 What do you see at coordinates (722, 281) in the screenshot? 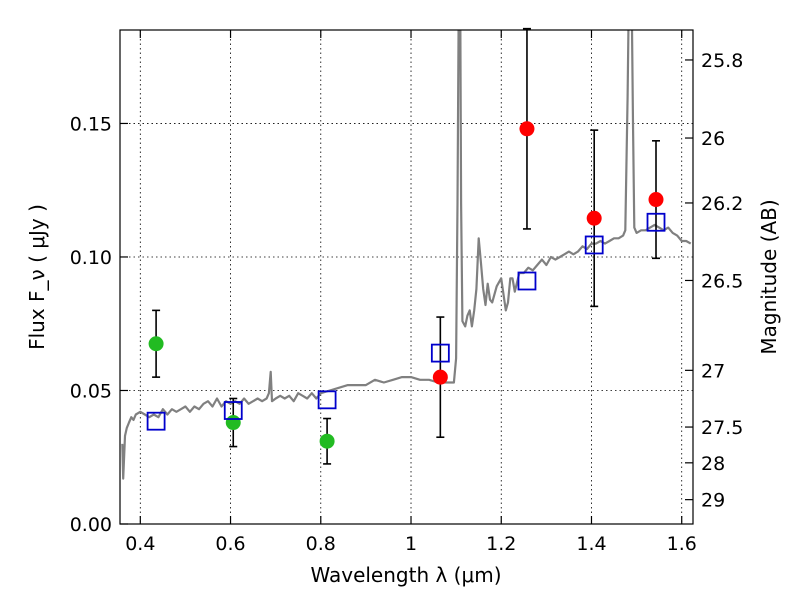
I see `magnitude-tick-label: 26.5` at bounding box center [722, 281].